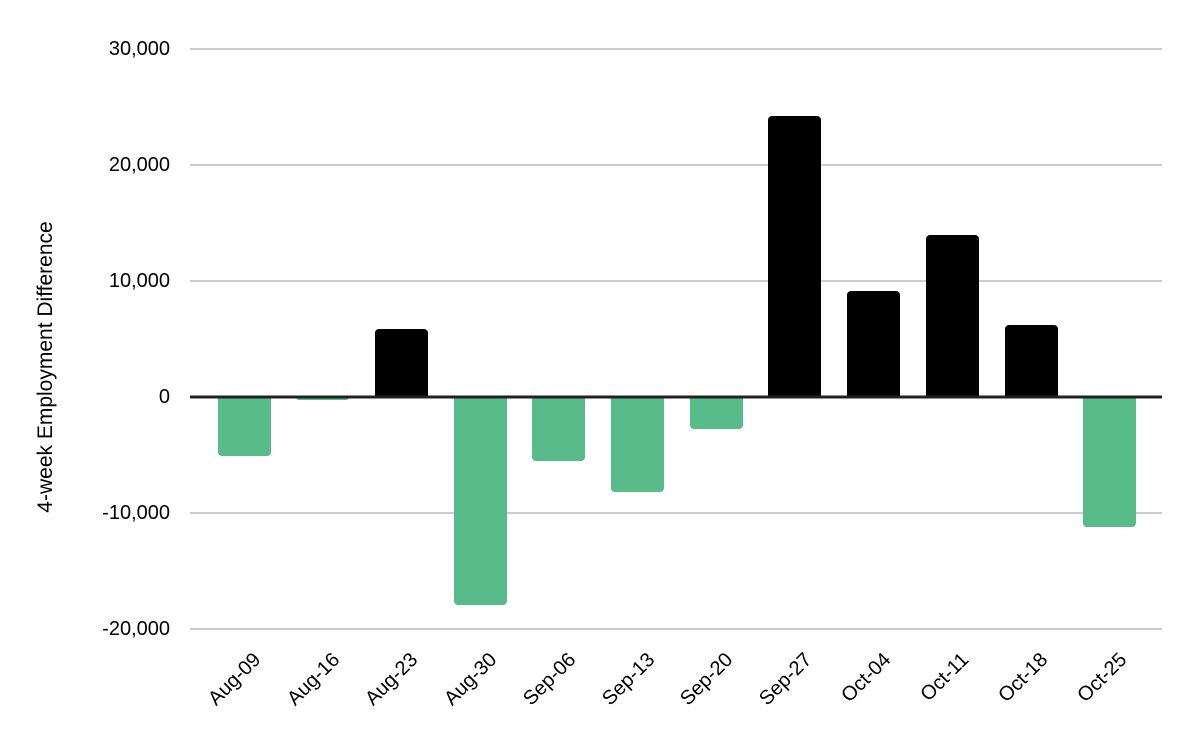 The width and height of the screenshot is (1200, 742). I want to click on y-tick-label: 0, so click(164, 397).